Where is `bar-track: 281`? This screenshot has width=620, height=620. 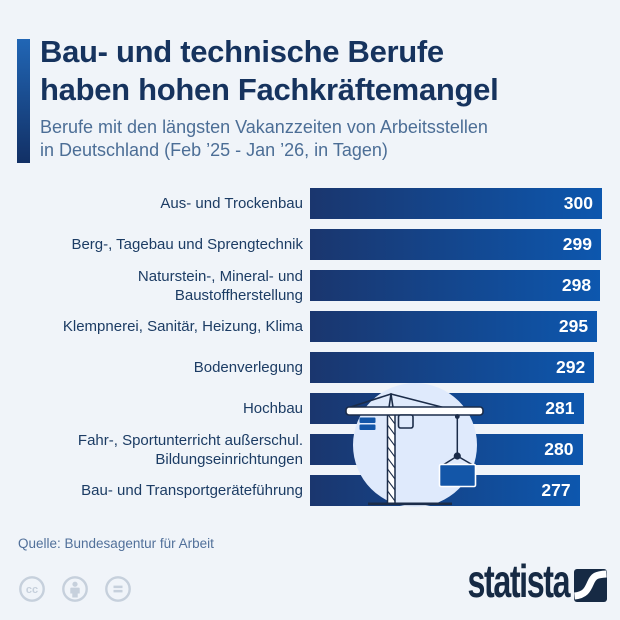 bar-track: 281 is located at coordinates (465, 408).